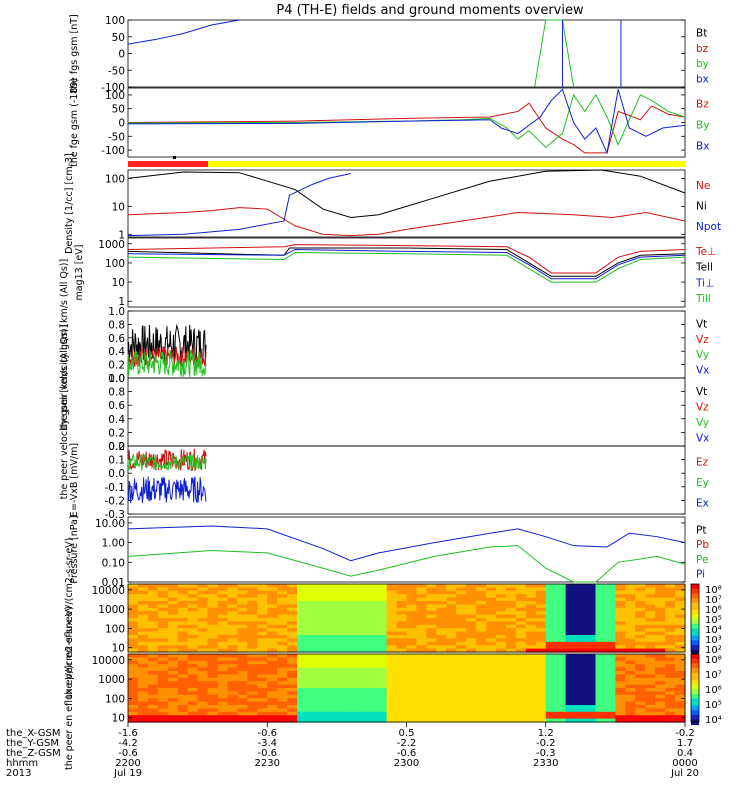 This screenshot has width=750, height=800. Describe the element at coordinates (695, 677) in the screenshot. I see `colorbar-cell` at that location.